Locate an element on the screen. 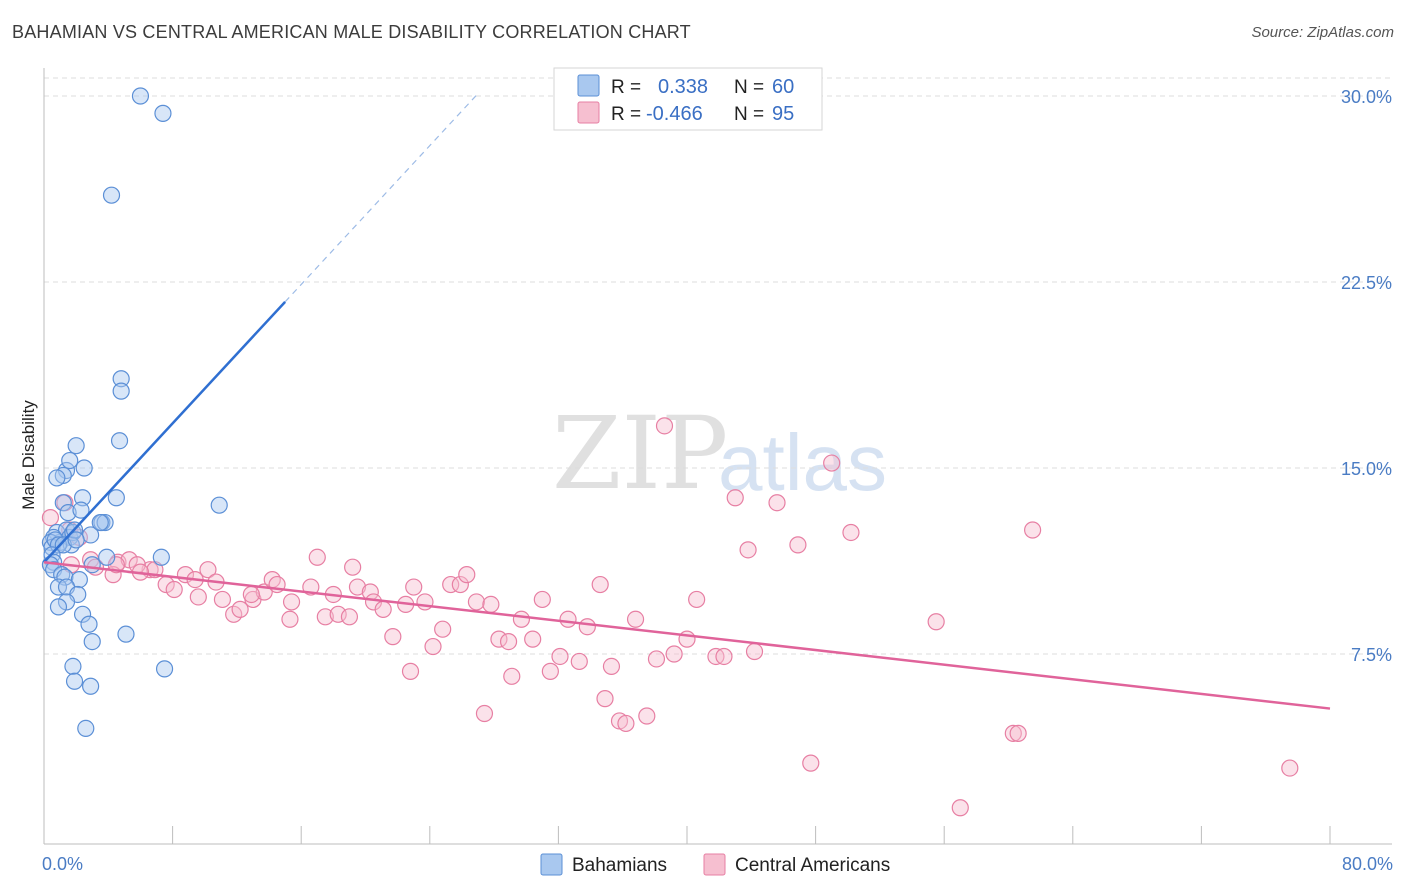  legend-r-label-2: R = is located at coordinates (626, 114).